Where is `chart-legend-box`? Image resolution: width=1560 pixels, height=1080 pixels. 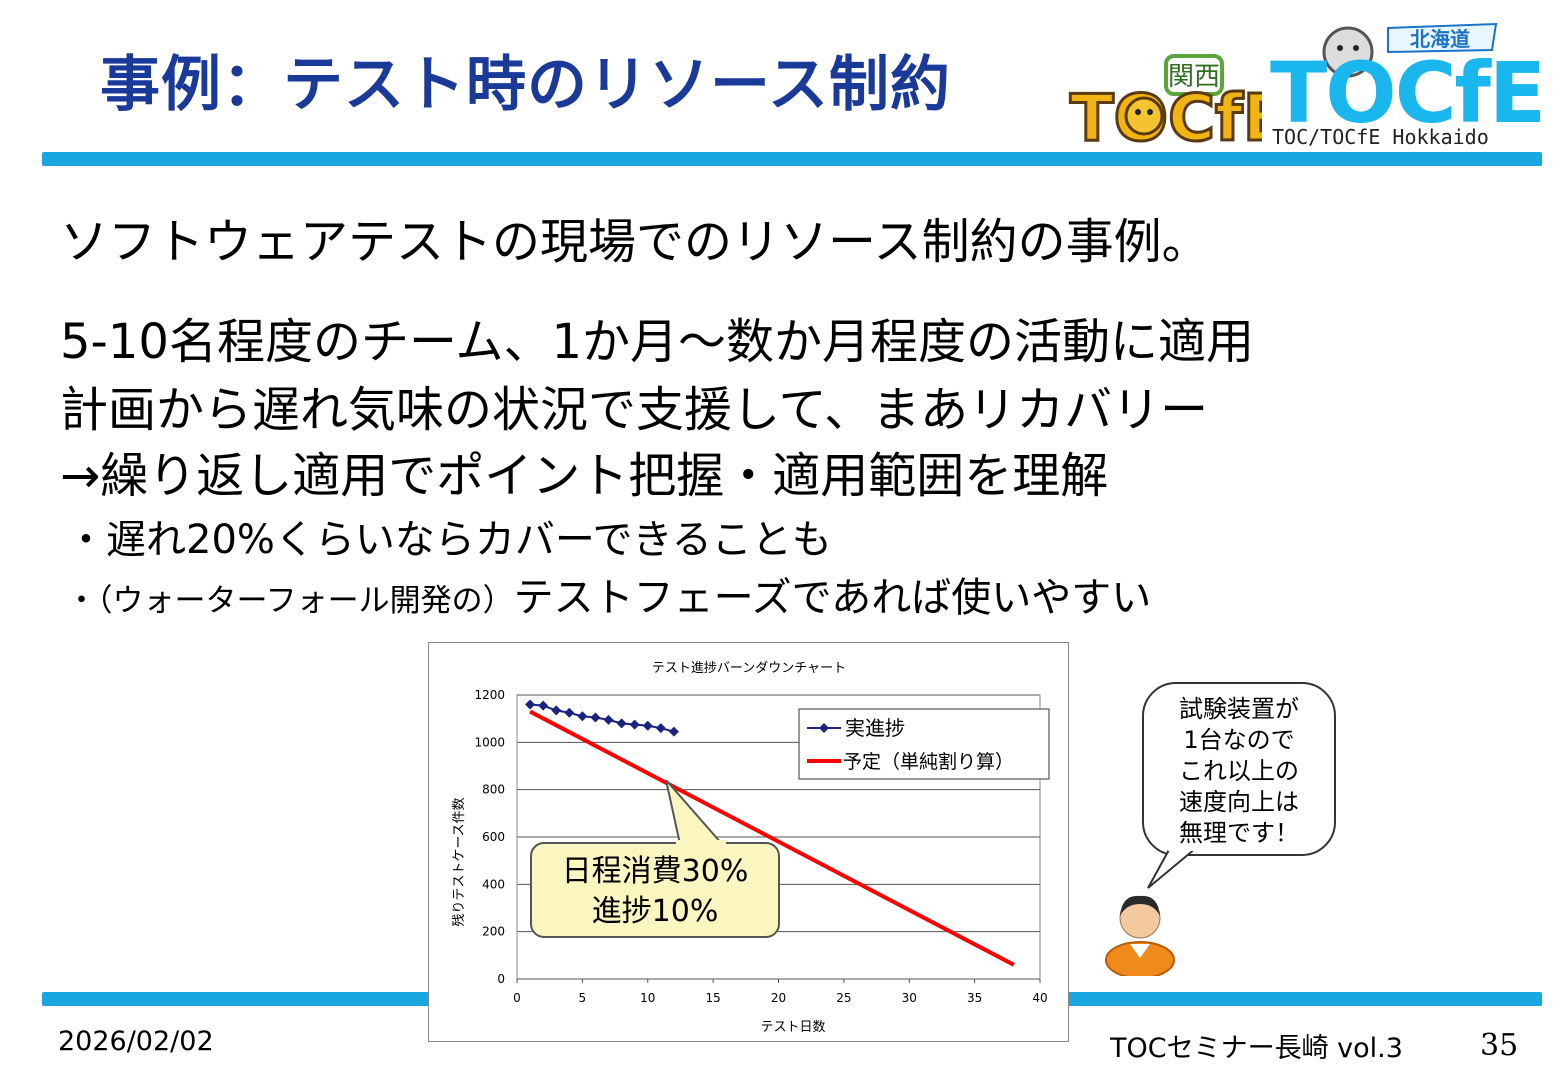
chart-legend-box is located at coordinates (924, 744).